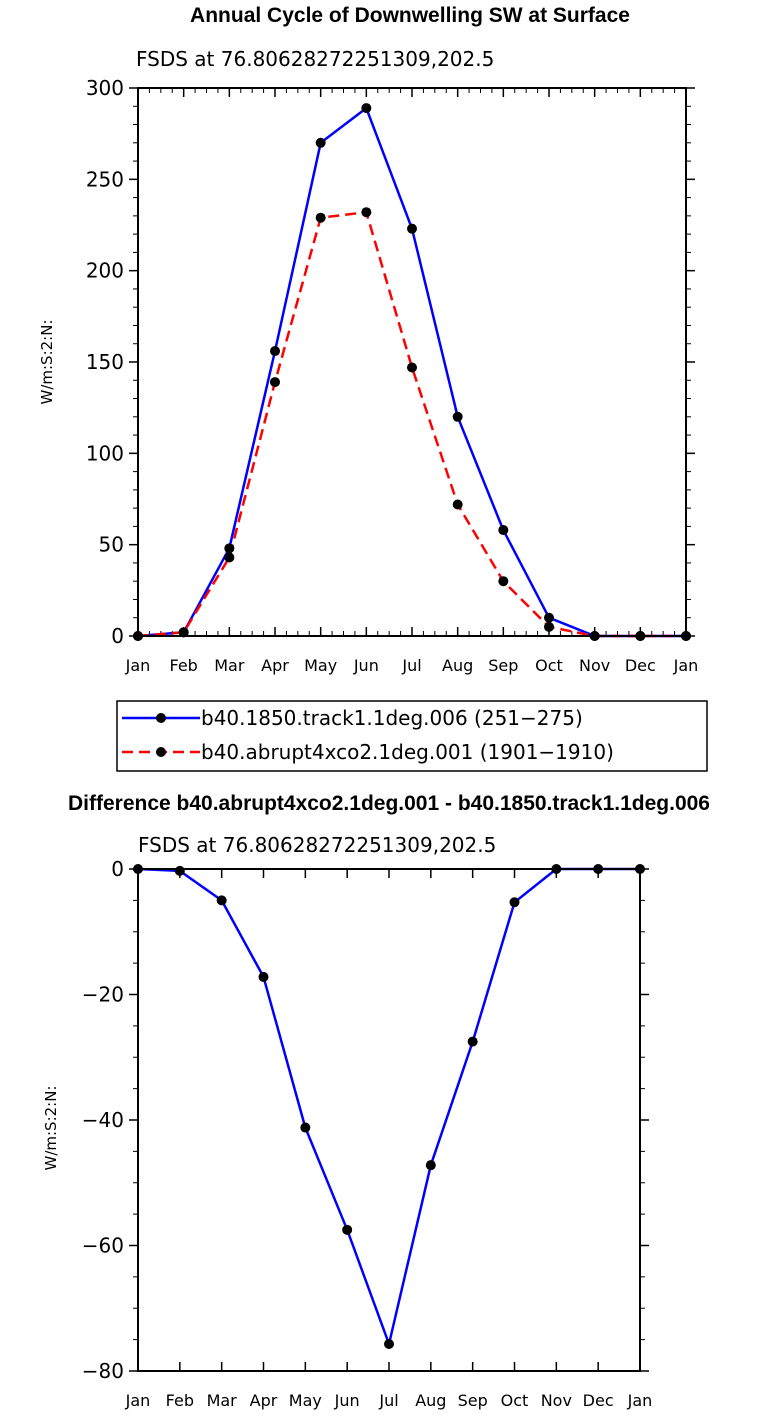 Image resolution: width=778 pixels, height=1419 pixels. What do you see at coordinates (473, 1400) in the screenshot?
I see `chart-2-x-tick-label: Sep` at bounding box center [473, 1400].